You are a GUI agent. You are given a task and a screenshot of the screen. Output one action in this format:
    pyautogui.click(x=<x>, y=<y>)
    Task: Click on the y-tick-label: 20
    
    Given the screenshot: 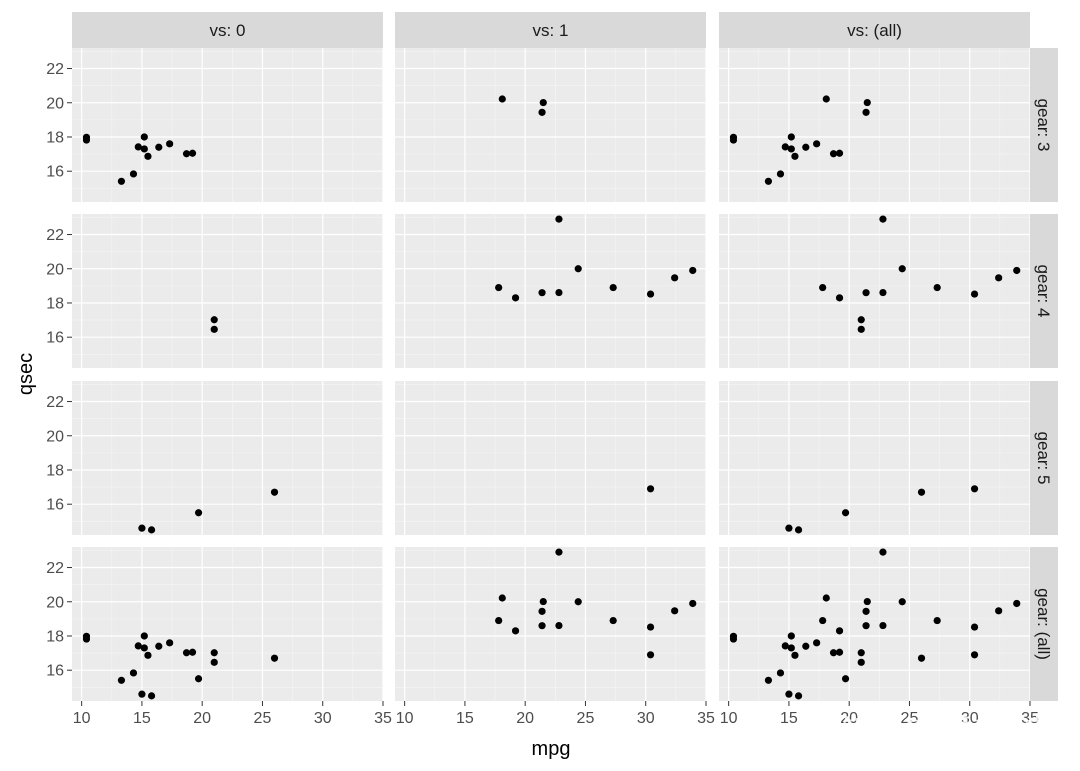 What is the action you would take?
    pyautogui.click(x=55, y=436)
    